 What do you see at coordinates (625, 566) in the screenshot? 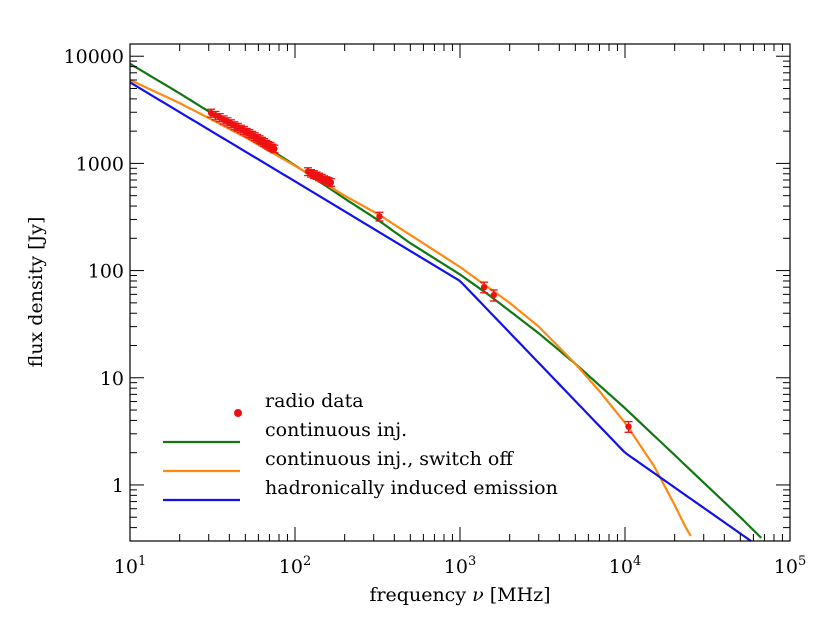
I see `x-tick-label: 10⁴` at bounding box center [625, 566].